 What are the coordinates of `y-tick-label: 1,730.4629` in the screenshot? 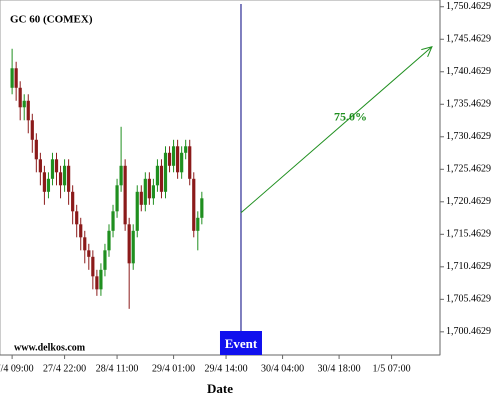 It's located at (468, 136).